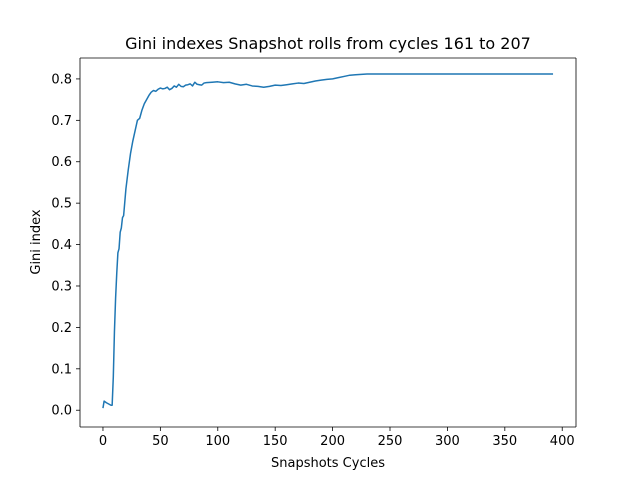 The width and height of the screenshot is (640, 485). Describe the element at coordinates (61, 162) in the screenshot. I see `y-tick-label: 0.6` at that location.